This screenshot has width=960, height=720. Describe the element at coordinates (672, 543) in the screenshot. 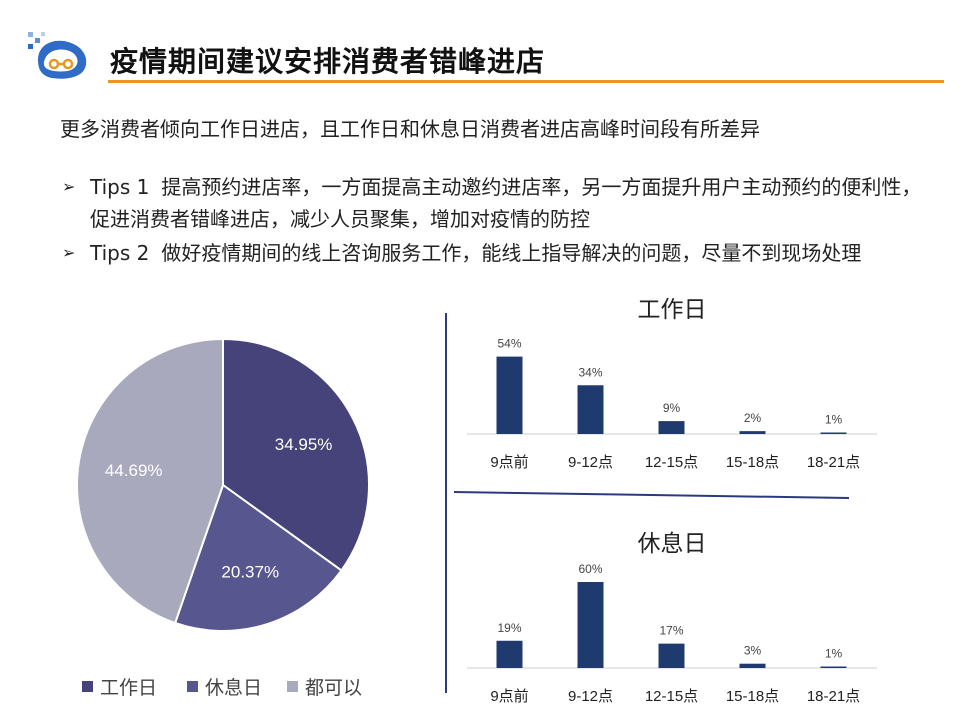

I see `chart-title: 休息日` at that location.